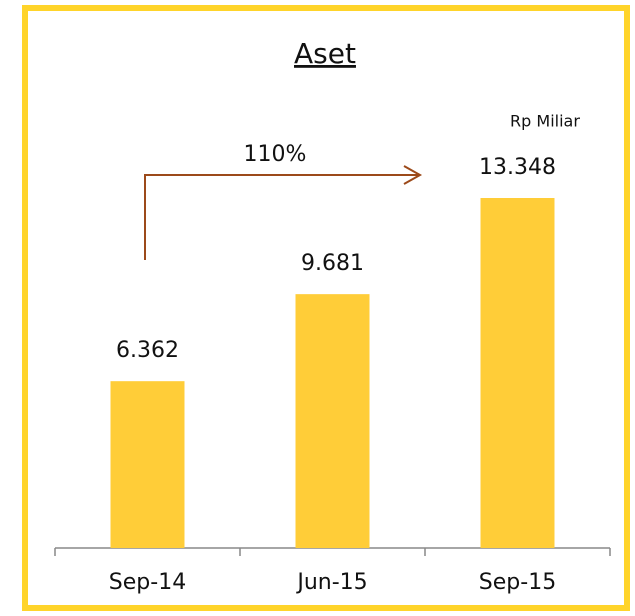  Describe the element at coordinates (332, 263) in the screenshot. I see `value-label: 9.681` at that location.